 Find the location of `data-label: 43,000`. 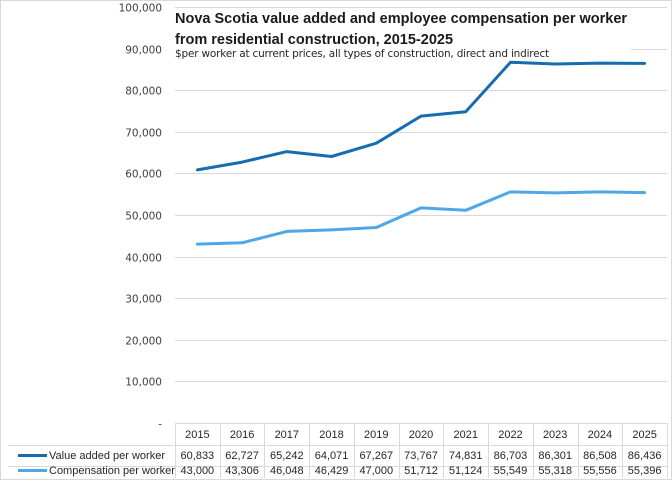

data-label: 43,000 is located at coordinates (198, 471).